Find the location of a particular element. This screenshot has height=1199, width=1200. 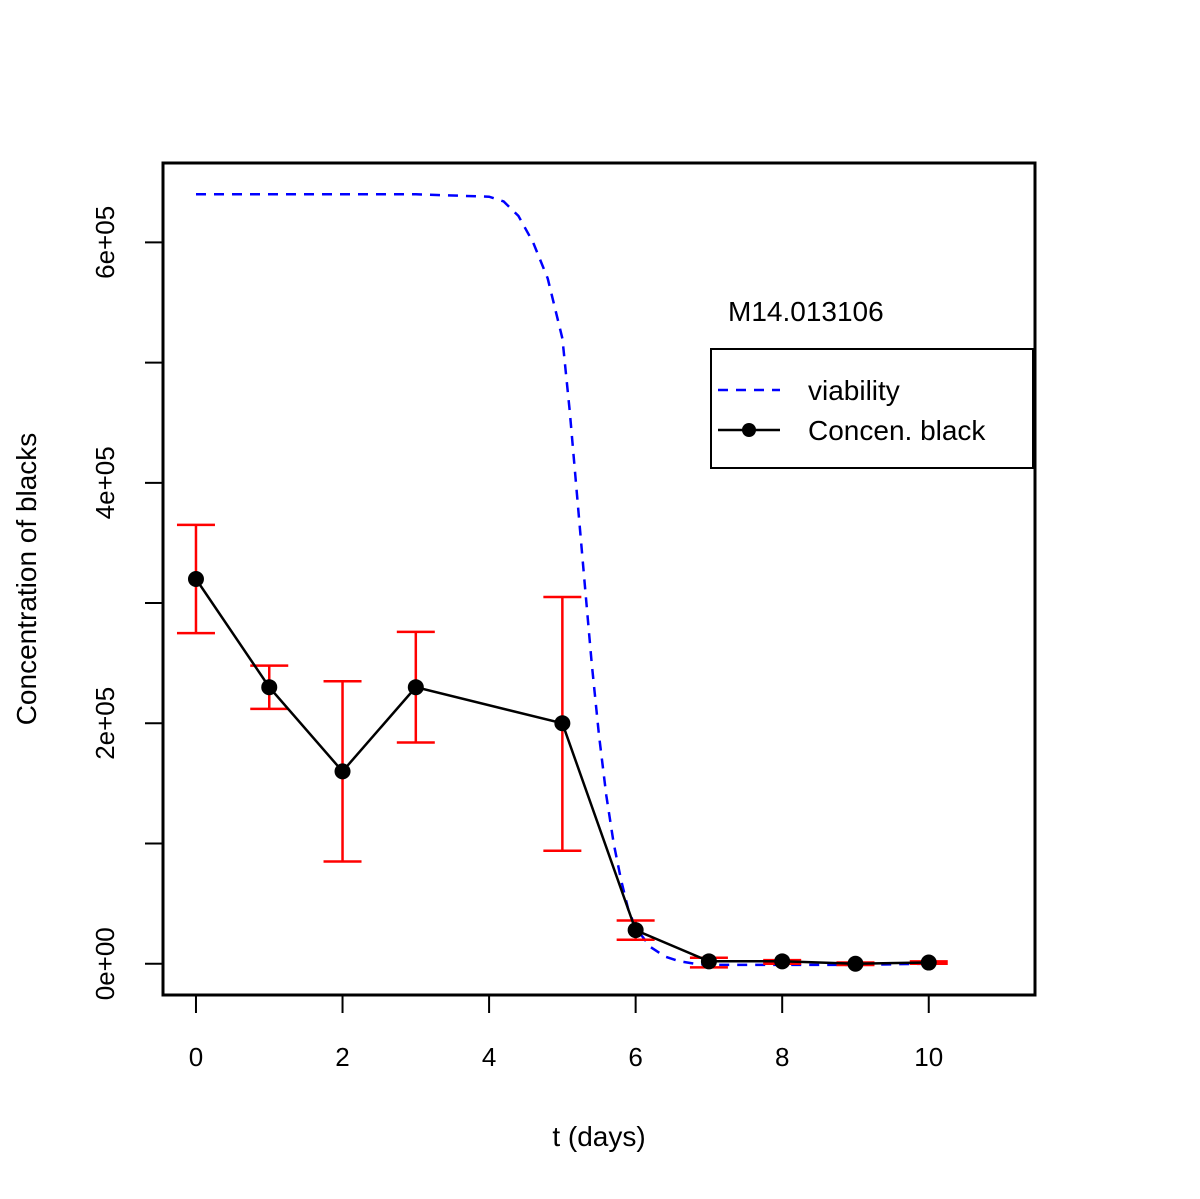

legend-concentration-label: Concen. black is located at coordinates (897, 430).